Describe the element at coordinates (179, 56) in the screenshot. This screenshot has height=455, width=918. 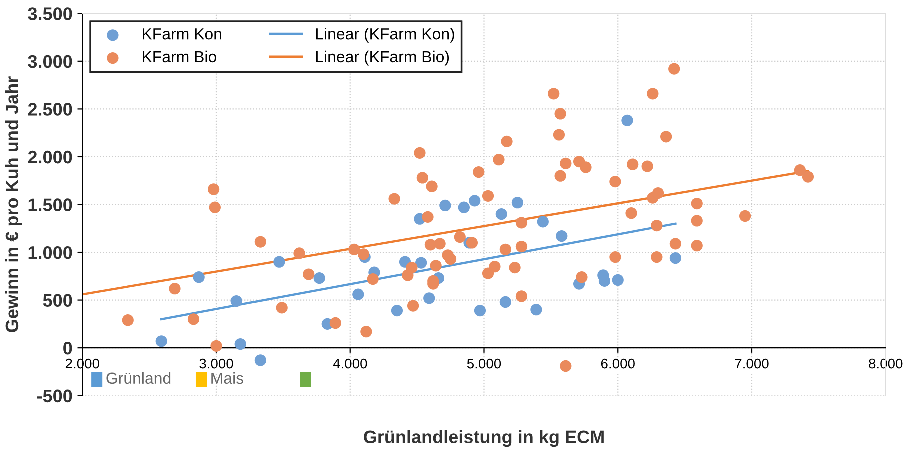
I see `legend-label: KFarm Bio` at that location.